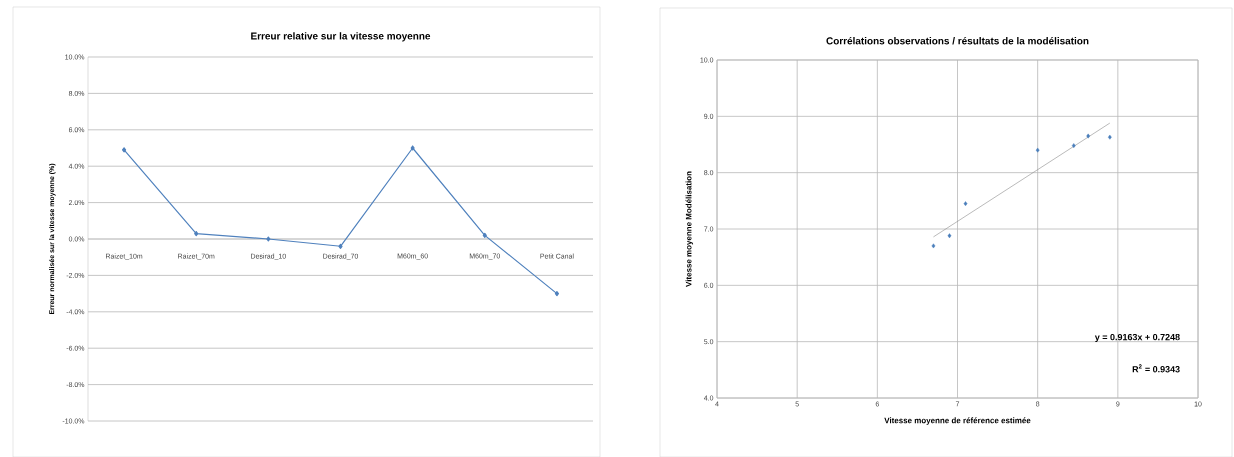  What do you see at coordinates (341, 37) in the screenshot?
I see `chart-title: Erreur relative sur la vitesse moyenne` at bounding box center [341, 37].